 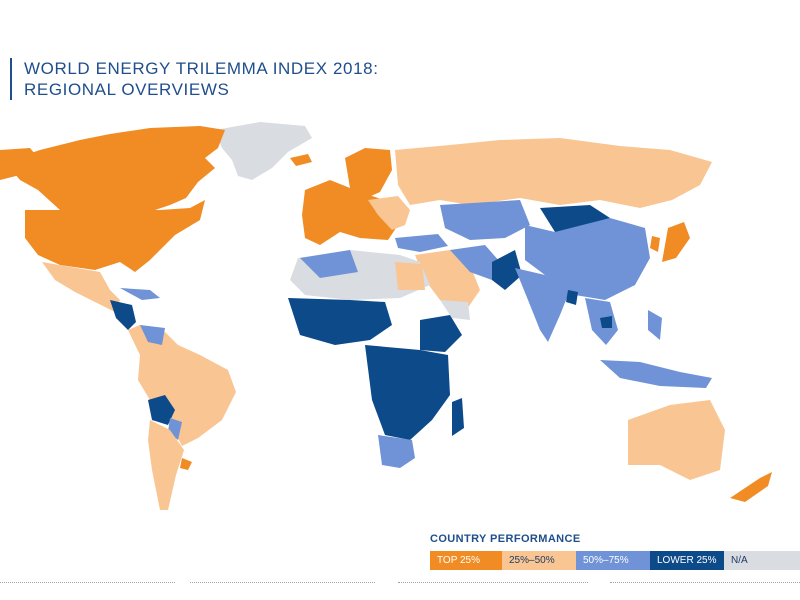 I want to click on region-turkey, so click(x=421, y=243).